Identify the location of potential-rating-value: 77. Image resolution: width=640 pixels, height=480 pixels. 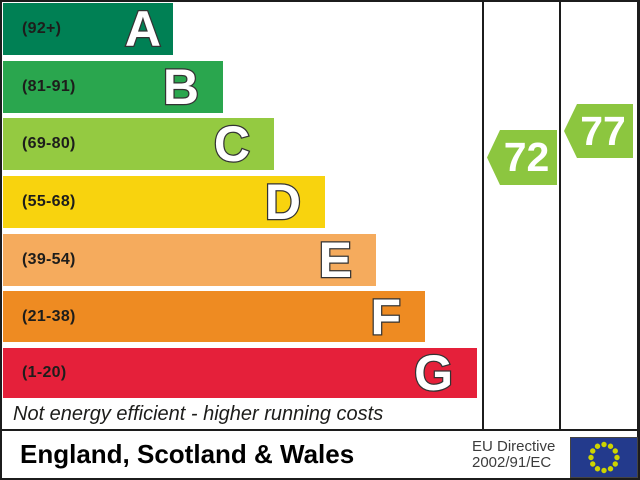
(603, 130).